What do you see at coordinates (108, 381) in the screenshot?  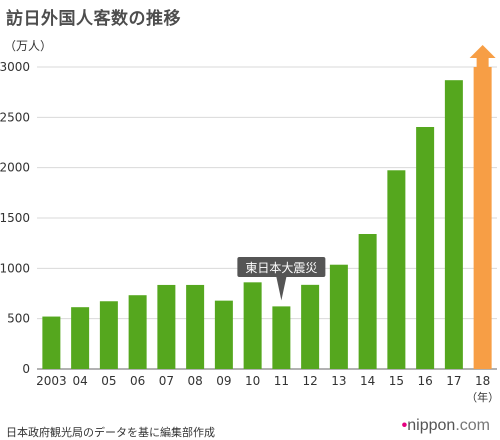 I see `x-tick-label: 05` at bounding box center [108, 381].